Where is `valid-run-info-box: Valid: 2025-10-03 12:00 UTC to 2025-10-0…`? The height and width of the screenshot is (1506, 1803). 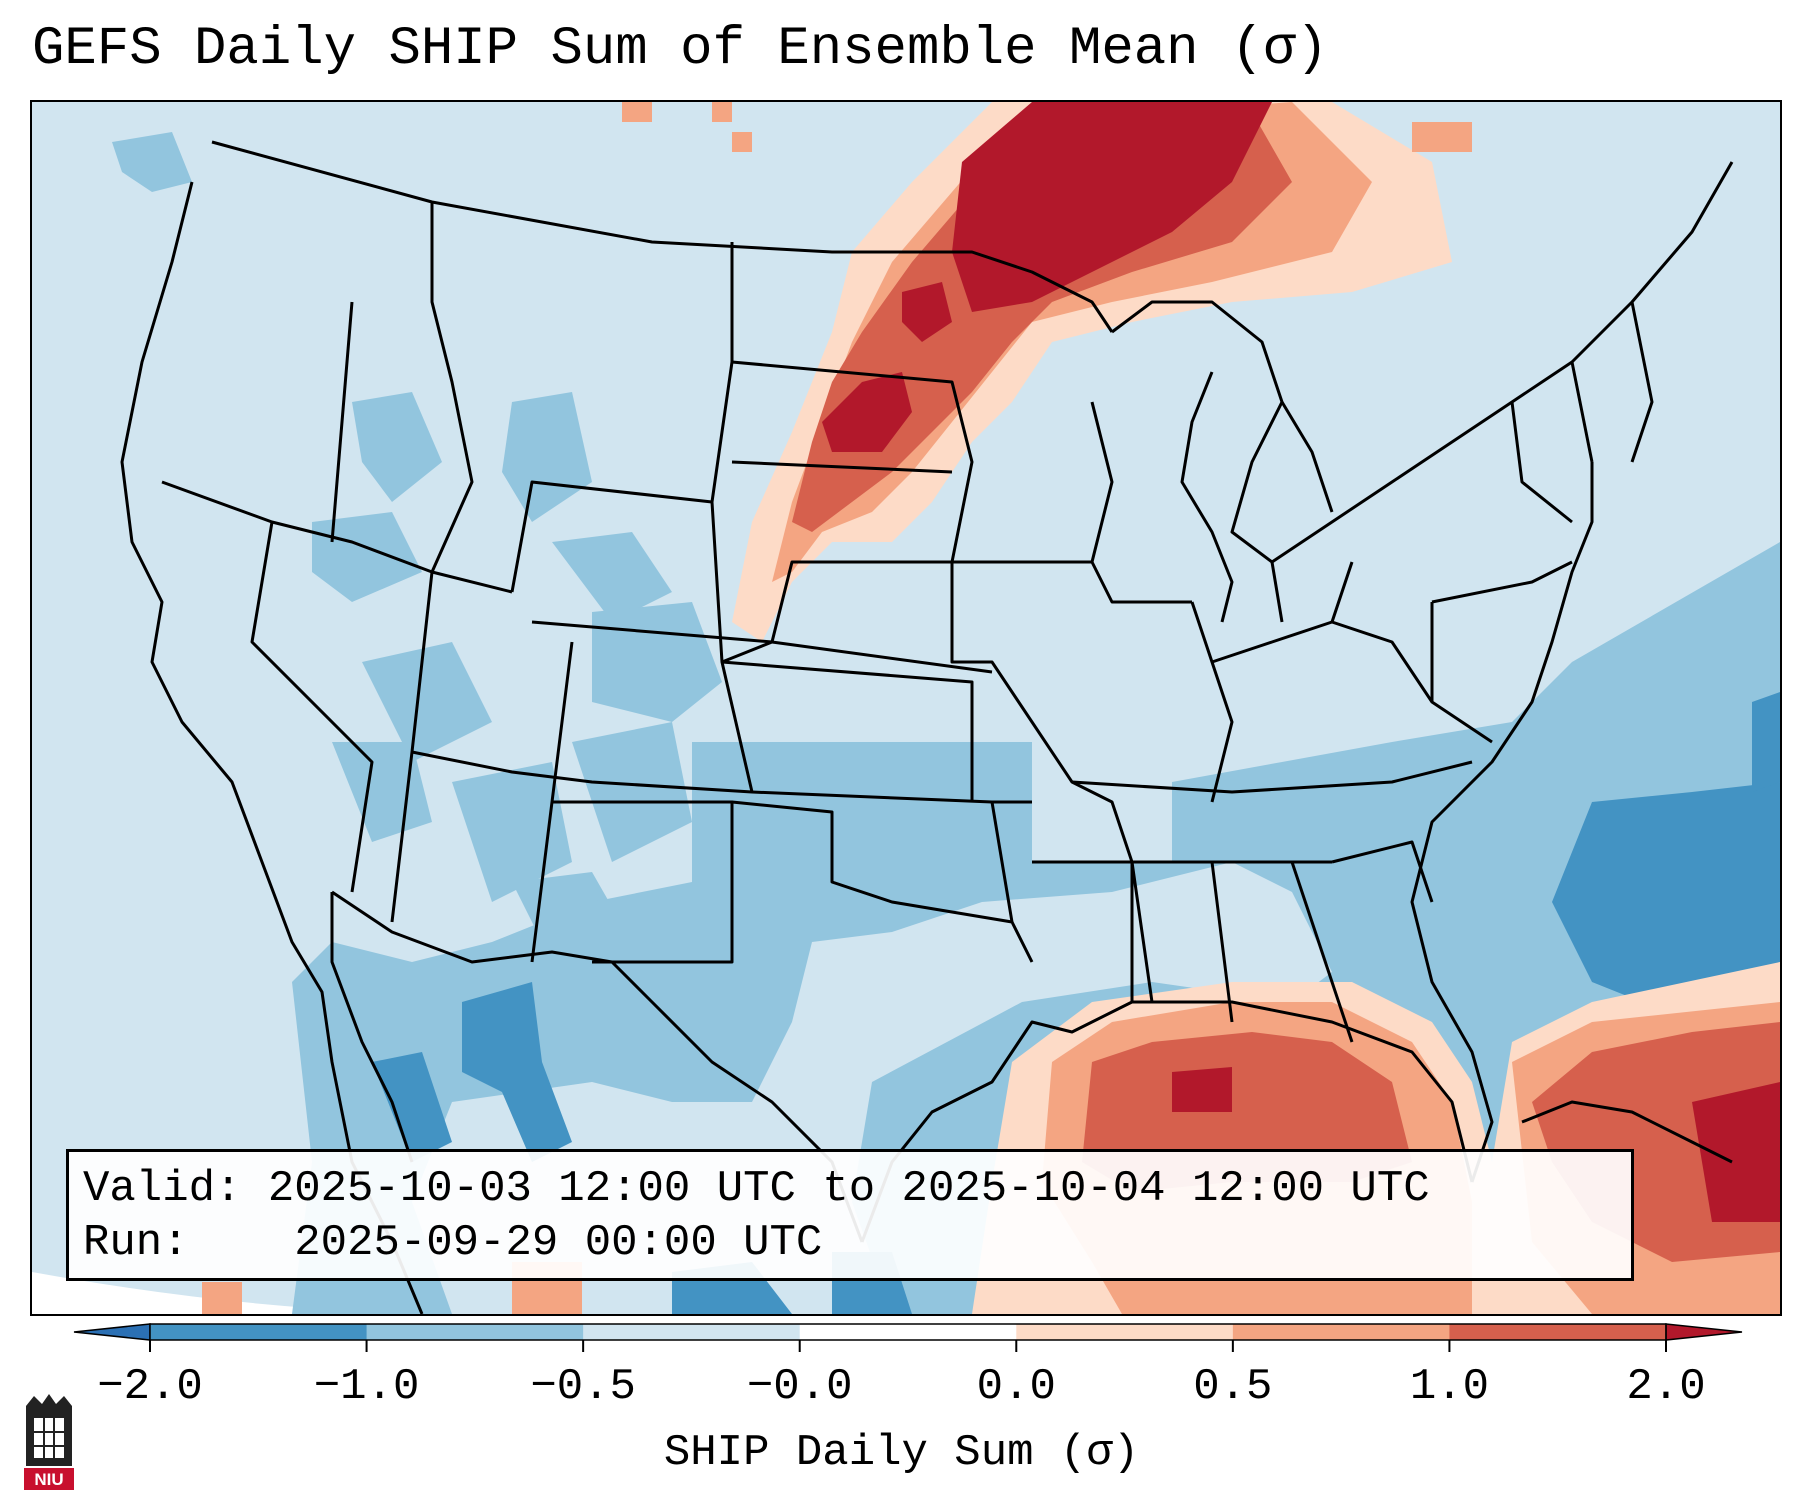 valid-run-info-box: Valid: 2025-10-03 12:00 UTC to 2025-10-0… is located at coordinates (850, 1215).